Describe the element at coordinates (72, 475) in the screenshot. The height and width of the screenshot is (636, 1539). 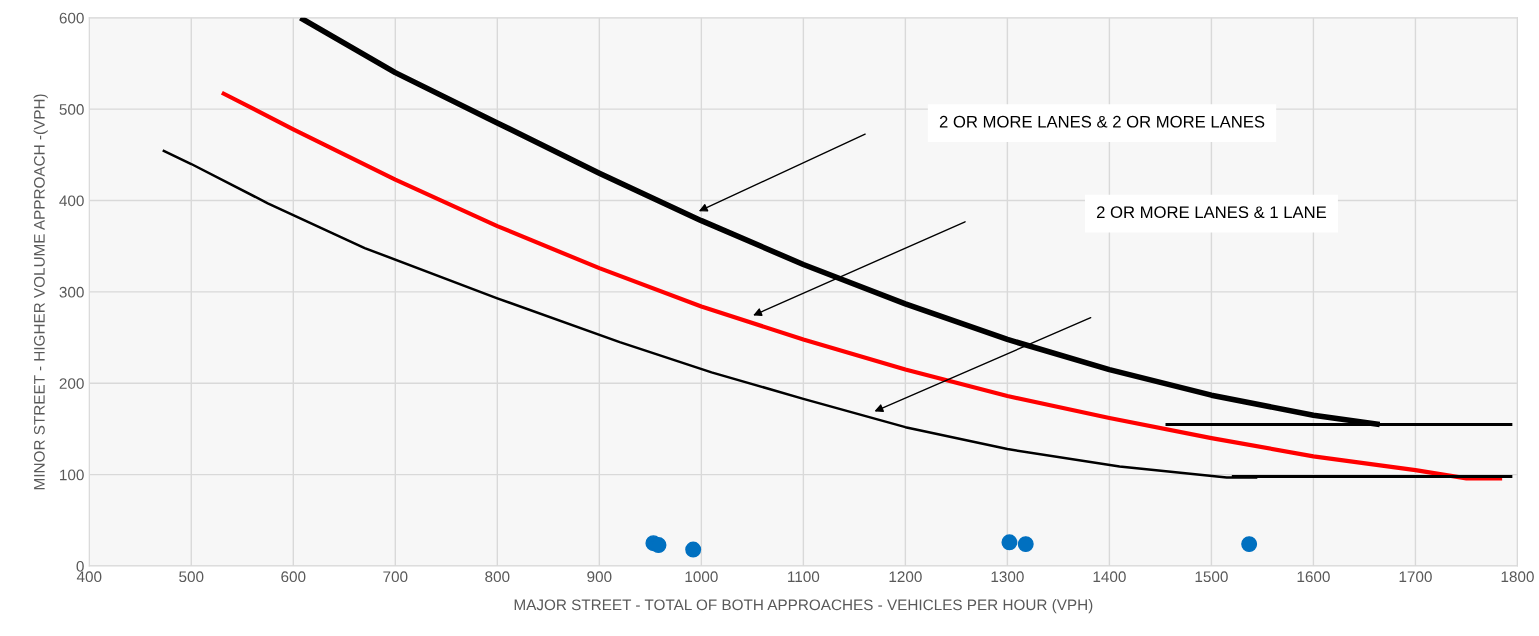
I see `y-tick-label: 100` at that location.